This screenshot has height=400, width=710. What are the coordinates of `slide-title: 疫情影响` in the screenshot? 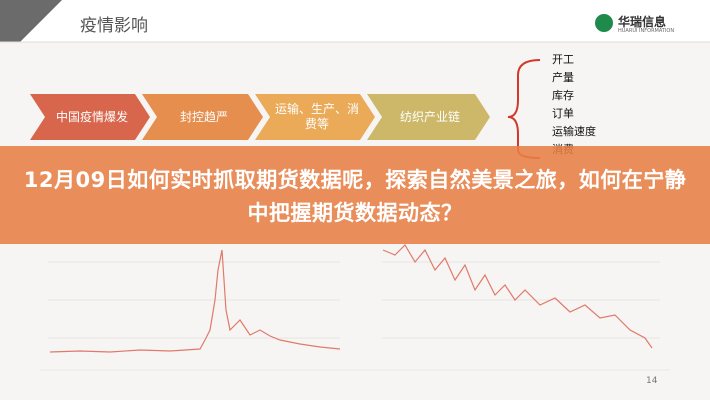 It's located at (114, 26).